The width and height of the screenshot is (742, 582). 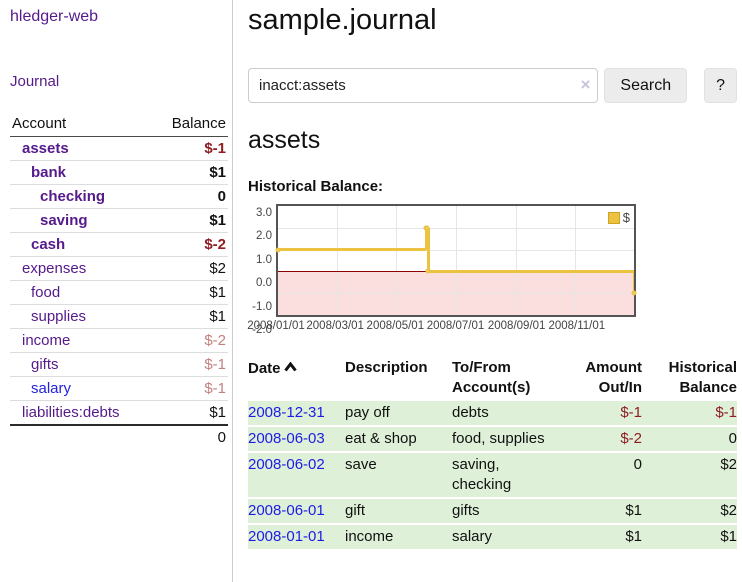 I want to click on account-link: salary, so click(x=51, y=388).